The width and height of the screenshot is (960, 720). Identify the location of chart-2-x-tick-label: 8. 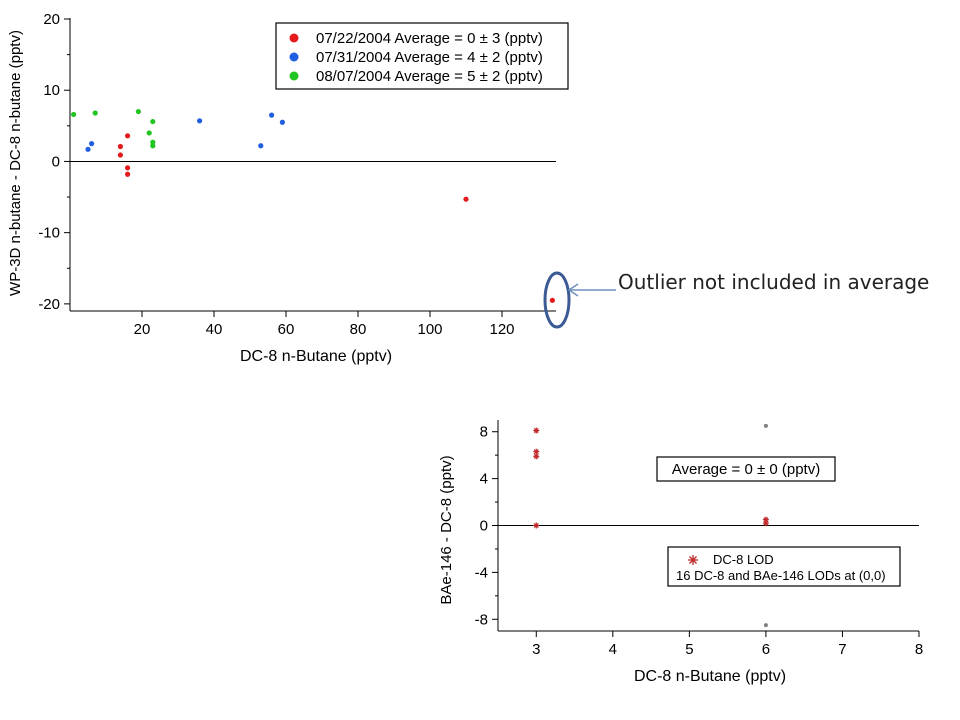
(919, 649).